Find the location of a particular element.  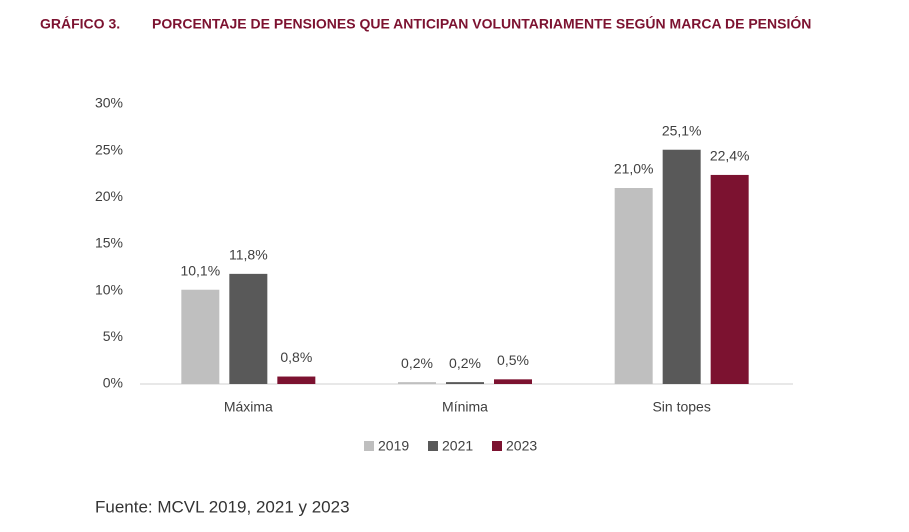

y-tick-label: 5% is located at coordinates (113, 336).